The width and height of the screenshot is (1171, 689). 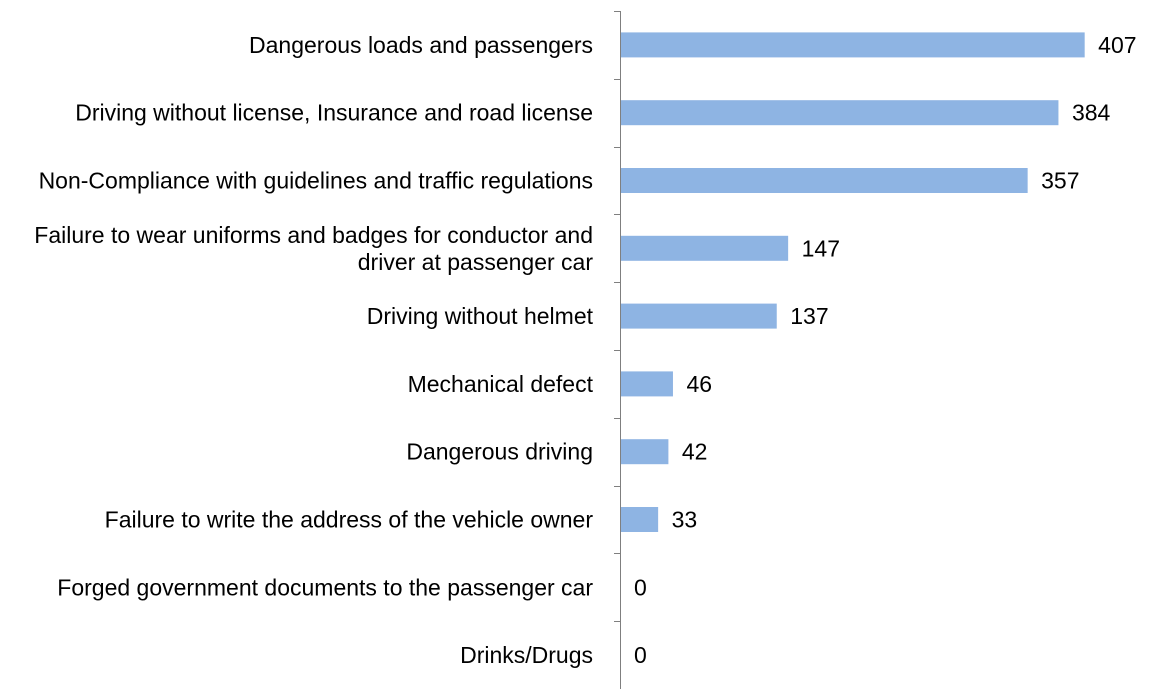 What do you see at coordinates (421, 45) in the screenshot?
I see `category-label: Dangerous loads and passengers` at bounding box center [421, 45].